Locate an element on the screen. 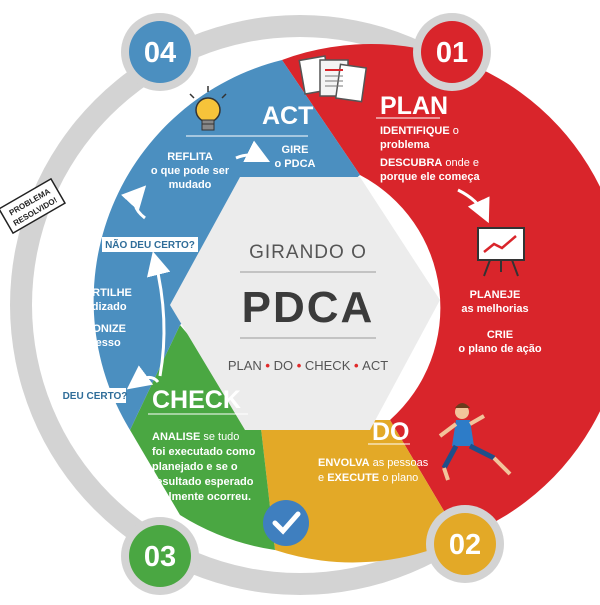  check-title: CHECK is located at coordinates (196, 400).